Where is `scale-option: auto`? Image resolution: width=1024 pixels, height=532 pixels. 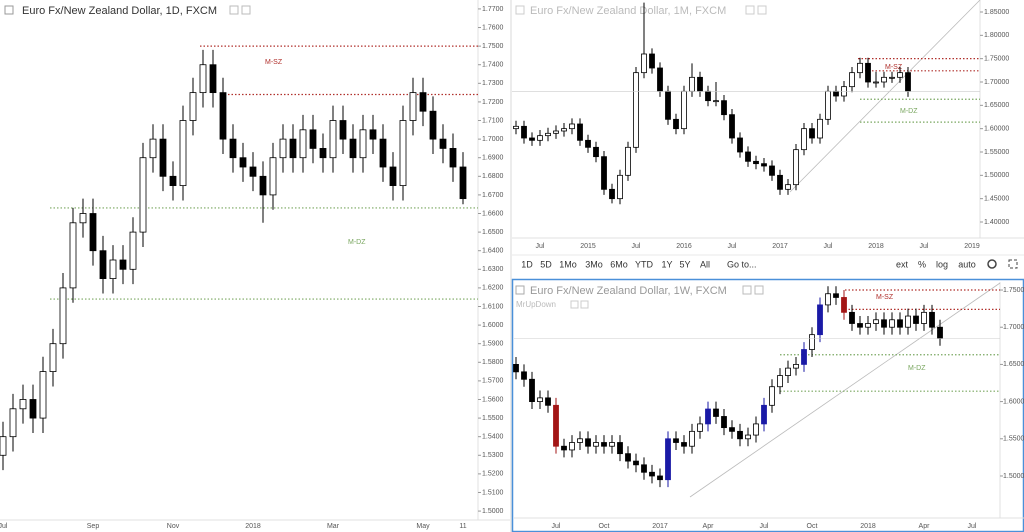 scale-option: auto is located at coordinates (967, 264).